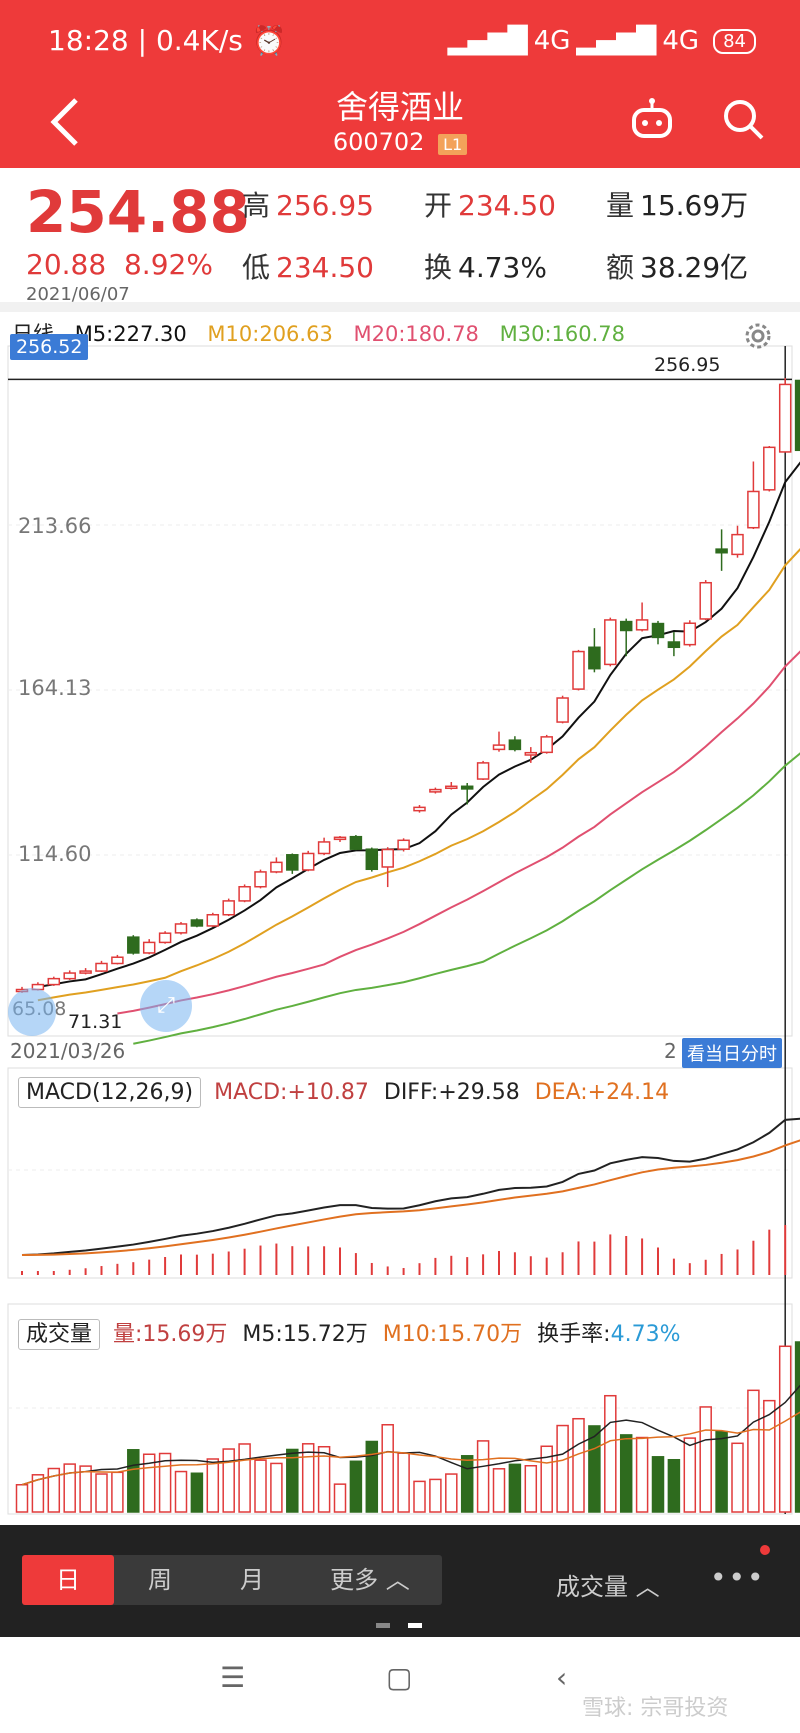  What do you see at coordinates (694, 205) in the screenshot?
I see `volume-value: 15.69万` at bounding box center [694, 205].